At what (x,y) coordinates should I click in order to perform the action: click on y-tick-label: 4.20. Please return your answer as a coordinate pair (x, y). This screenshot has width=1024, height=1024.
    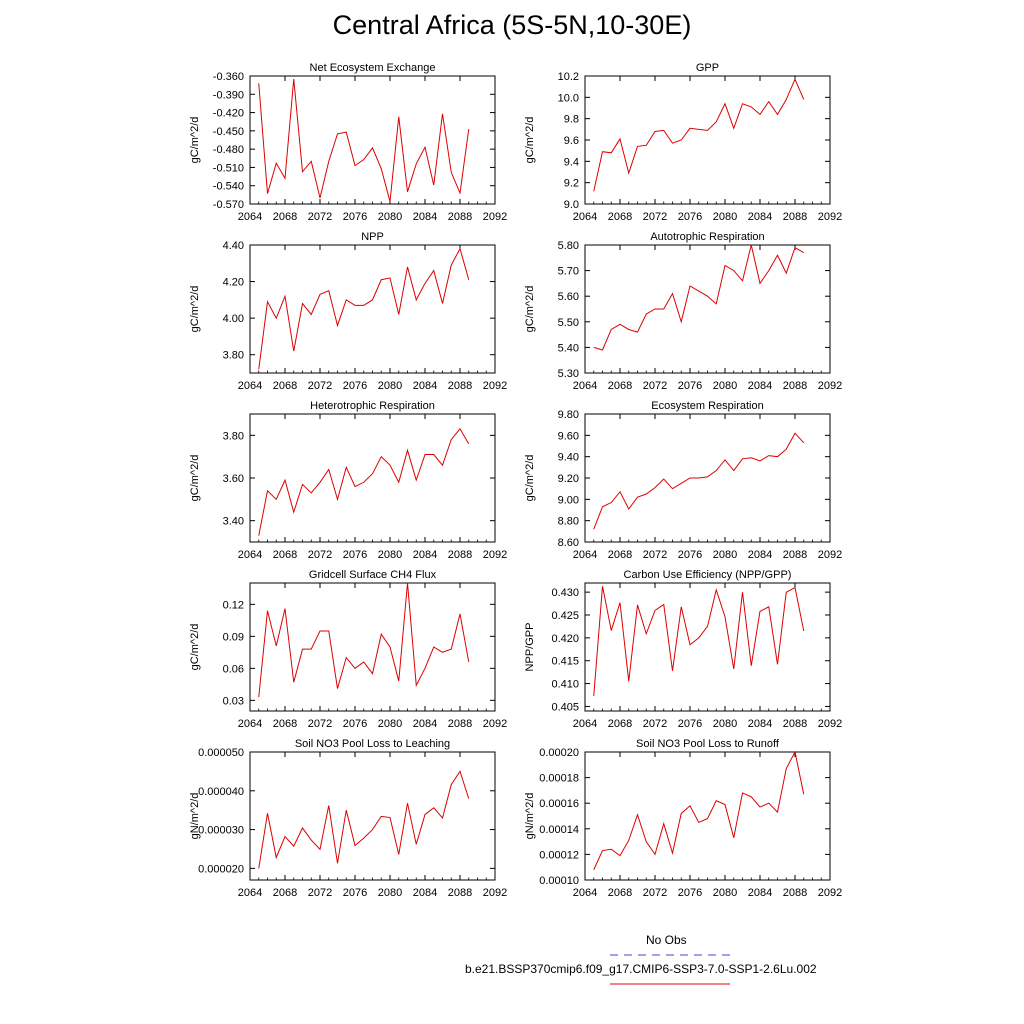
    Looking at the image, I should click on (233, 283).